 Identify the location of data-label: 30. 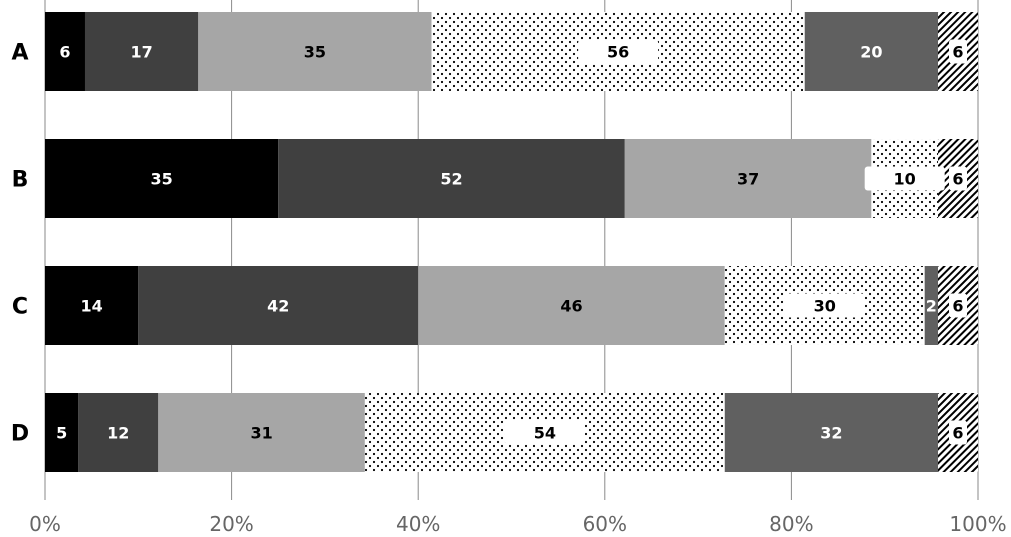
(825, 306).